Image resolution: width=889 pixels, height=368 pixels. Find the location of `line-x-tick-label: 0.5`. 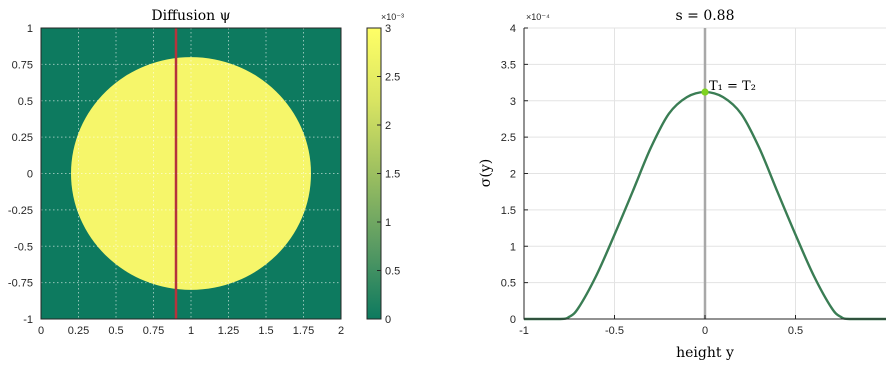

line-x-tick-label: 0.5 is located at coordinates (795, 331).